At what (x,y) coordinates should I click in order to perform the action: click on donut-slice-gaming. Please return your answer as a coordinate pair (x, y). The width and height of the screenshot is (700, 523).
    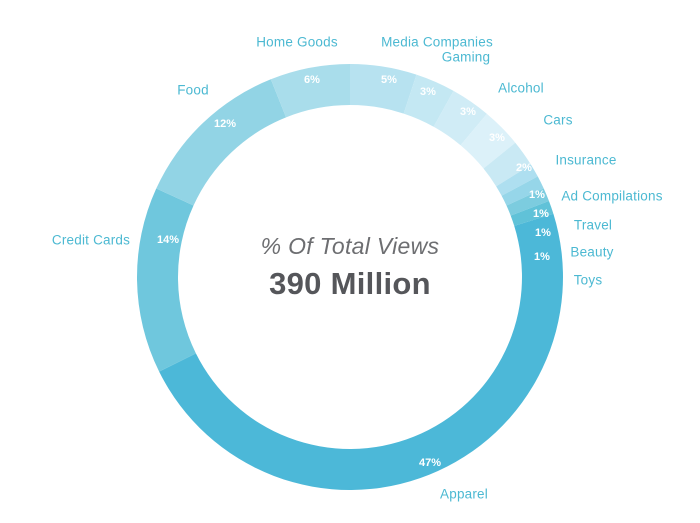
    Looking at the image, I should click on (428, 100).